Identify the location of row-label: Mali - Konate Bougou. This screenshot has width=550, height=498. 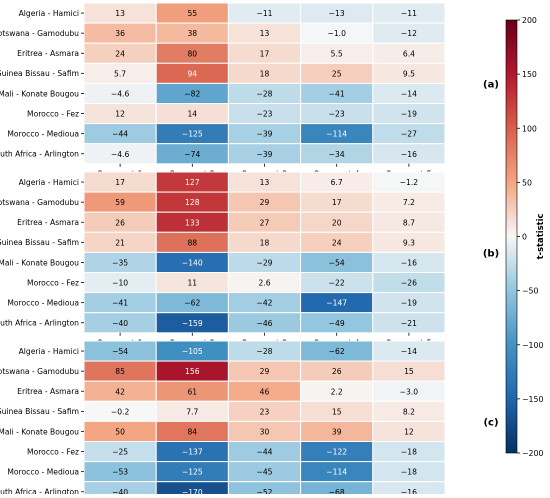
(39, 93).